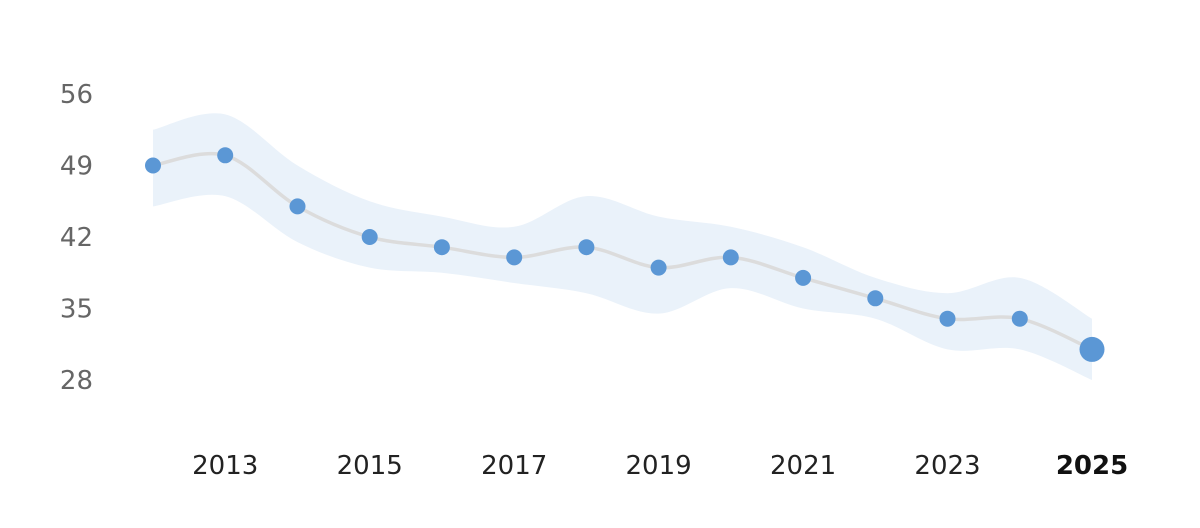 The height and width of the screenshot is (528, 1200). What do you see at coordinates (658, 267) in the screenshot?
I see `data-point-2019` at bounding box center [658, 267].